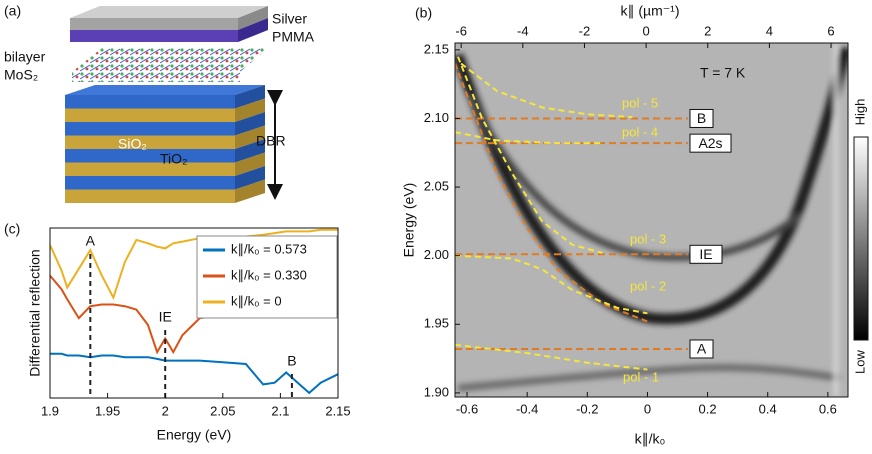 The width and height of the screenshot is (872, 454). I want to click on y-tick-label: 1.90, so click(436, 391).